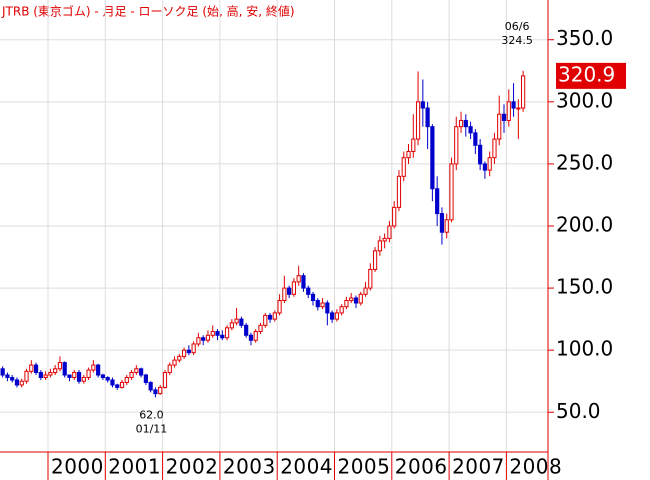  What do you see at coordinates (77, 467) in the screenshot?
I see `x-tick-label: 2000` at bounding box center [77, 467].